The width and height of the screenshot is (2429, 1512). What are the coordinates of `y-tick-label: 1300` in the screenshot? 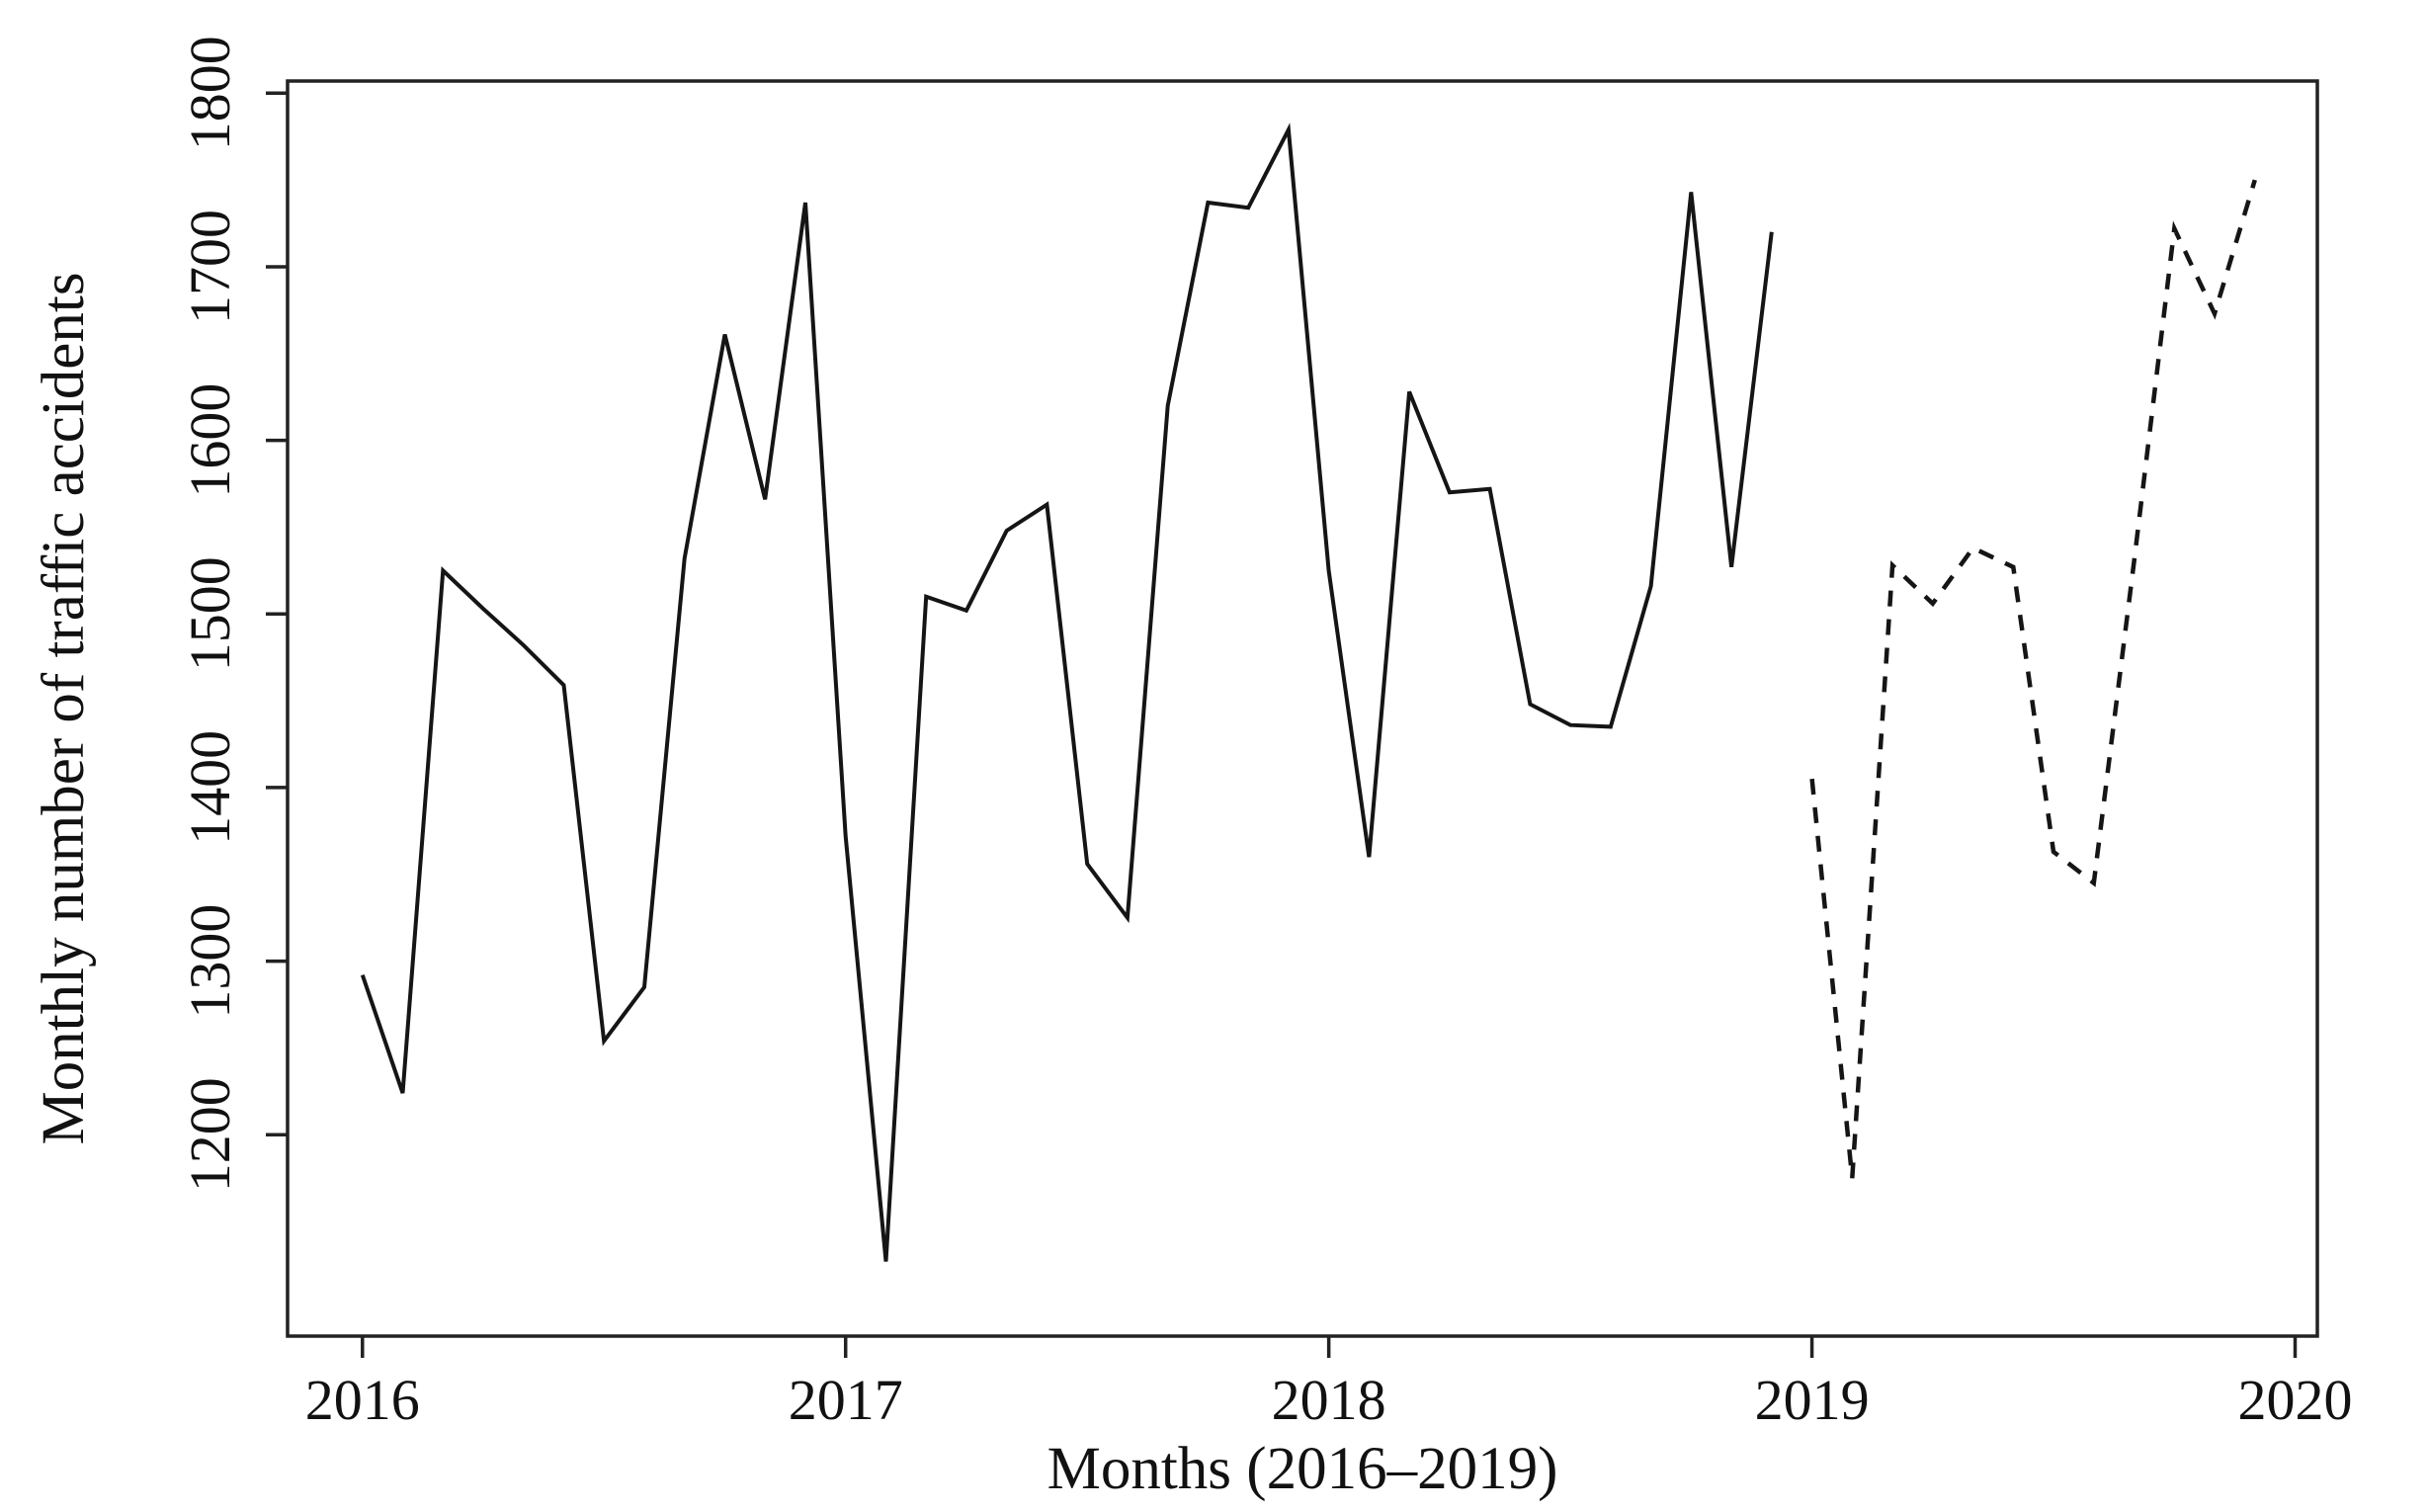 It's located at (210, 961).